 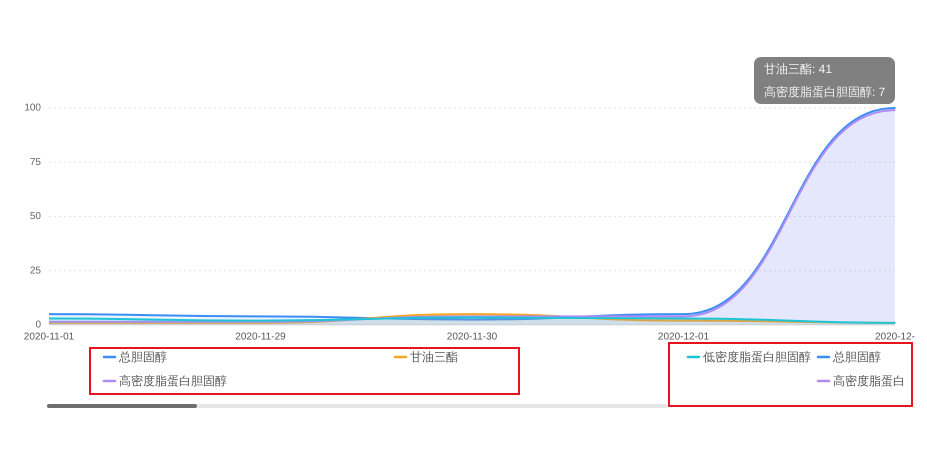 What do you see at coordinates (36, 216) in the screenshot?
I see `y-tick-label: 50` at bounding box center [36, 216].